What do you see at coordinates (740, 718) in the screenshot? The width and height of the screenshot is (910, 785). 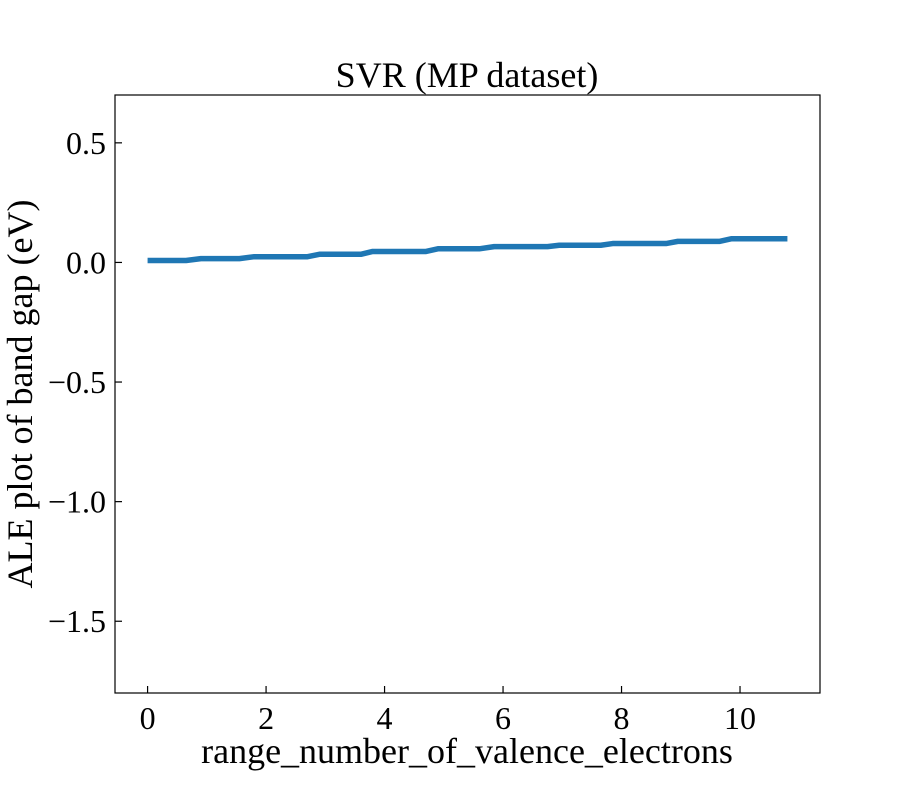 I see `x-tick-label: 10` at bounding box center [740, 718].